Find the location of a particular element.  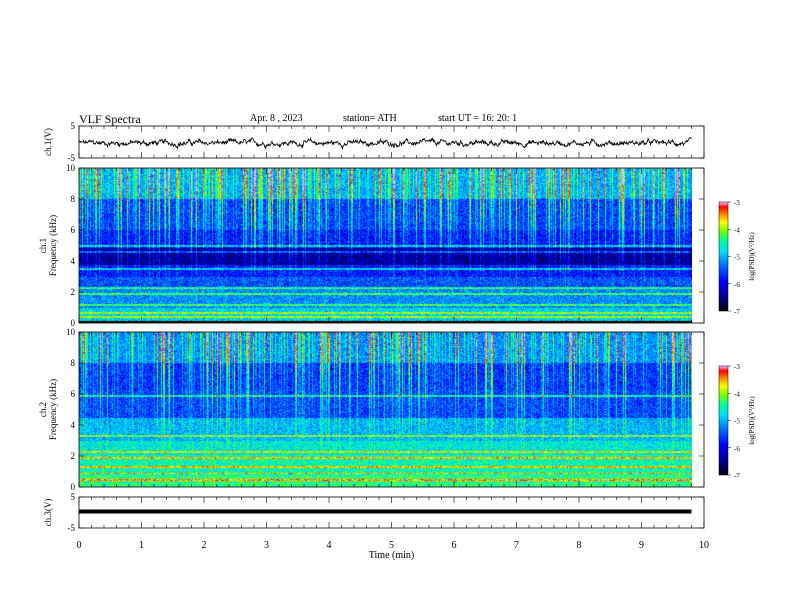

x-tick-label: 10 is located at coordinates (704, 545).